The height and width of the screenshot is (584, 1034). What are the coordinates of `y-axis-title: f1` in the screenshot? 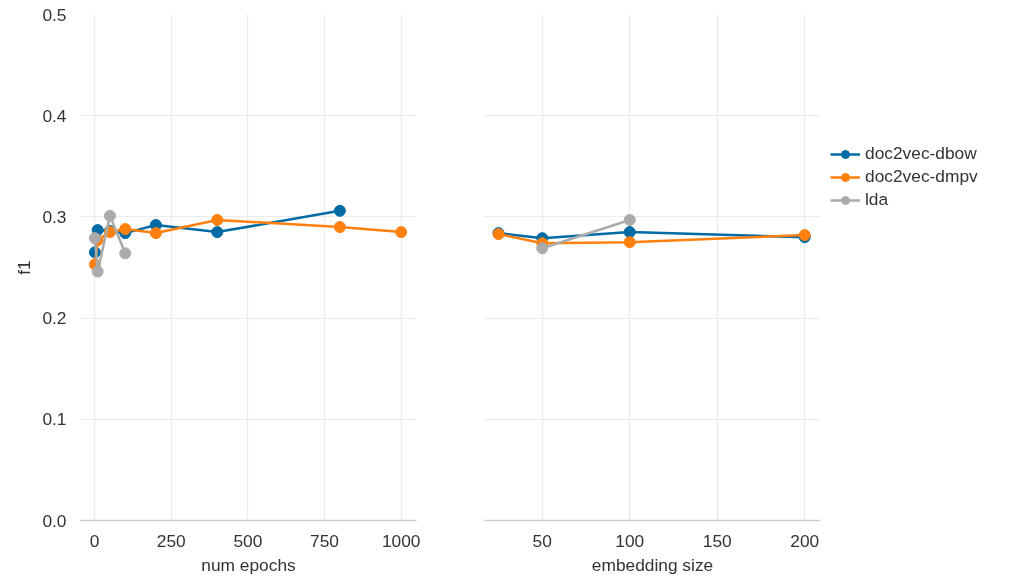 It's located at (24, 267).